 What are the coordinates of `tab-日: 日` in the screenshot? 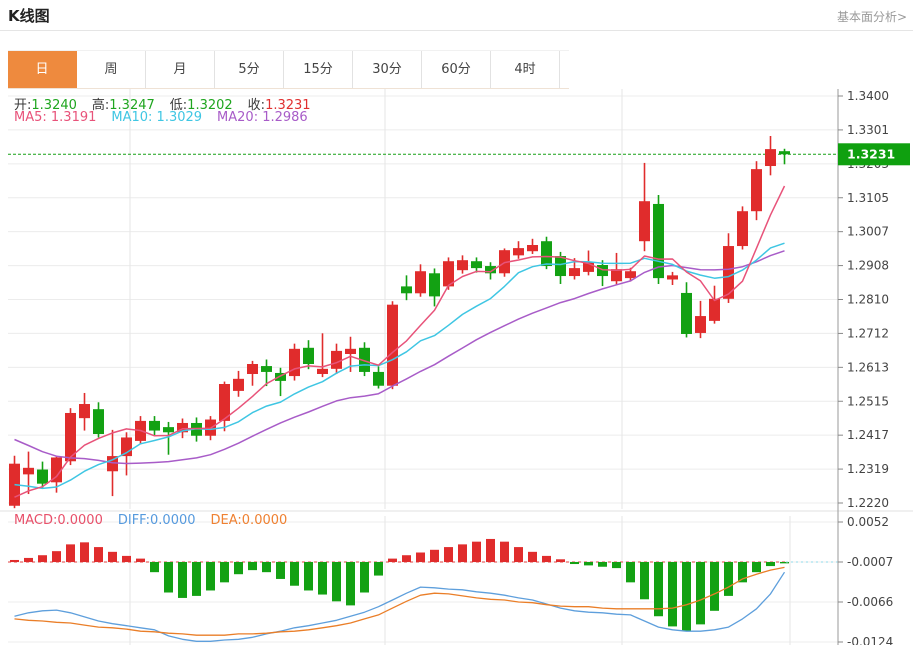 It's located at (42, 69).